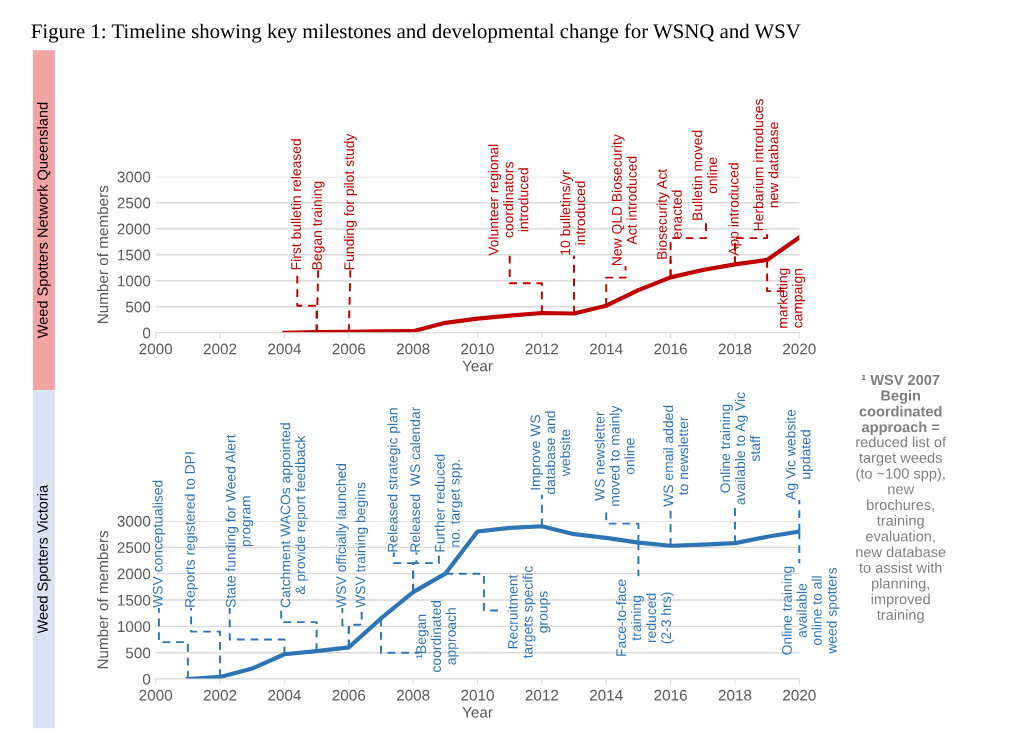 Image resolution: width=1027 pixels, height=734 pixels. Describe the element at coordinates (239, 521) in the screenshot. I see `annotation: State funding for Weed Alert program` at that location.